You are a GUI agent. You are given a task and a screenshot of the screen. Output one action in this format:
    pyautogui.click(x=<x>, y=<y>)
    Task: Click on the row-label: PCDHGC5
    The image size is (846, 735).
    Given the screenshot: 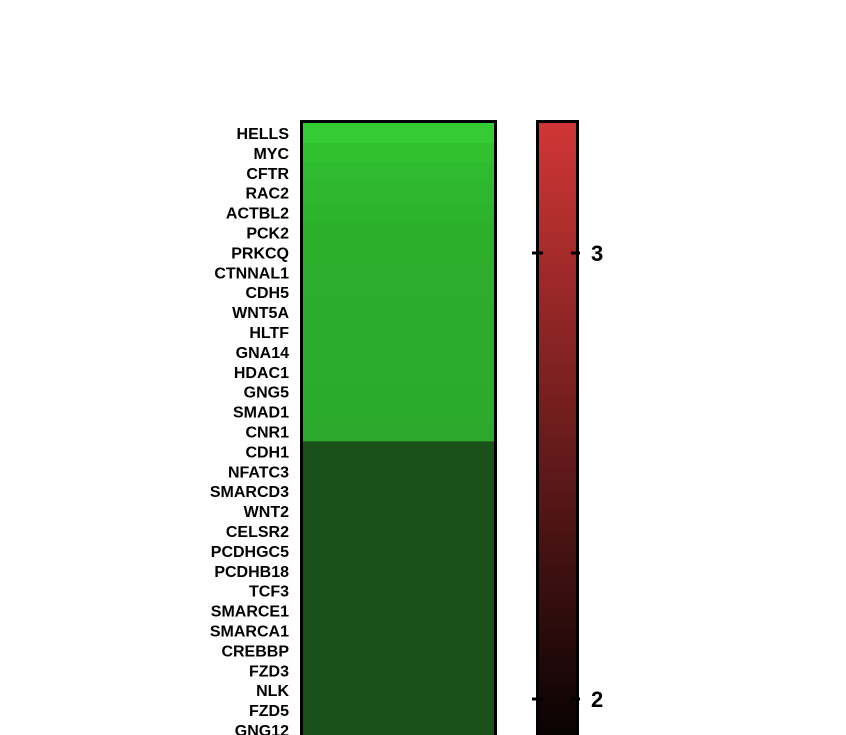 What is the action you would take?
    pyautogui.click(x=250, y=552)
    